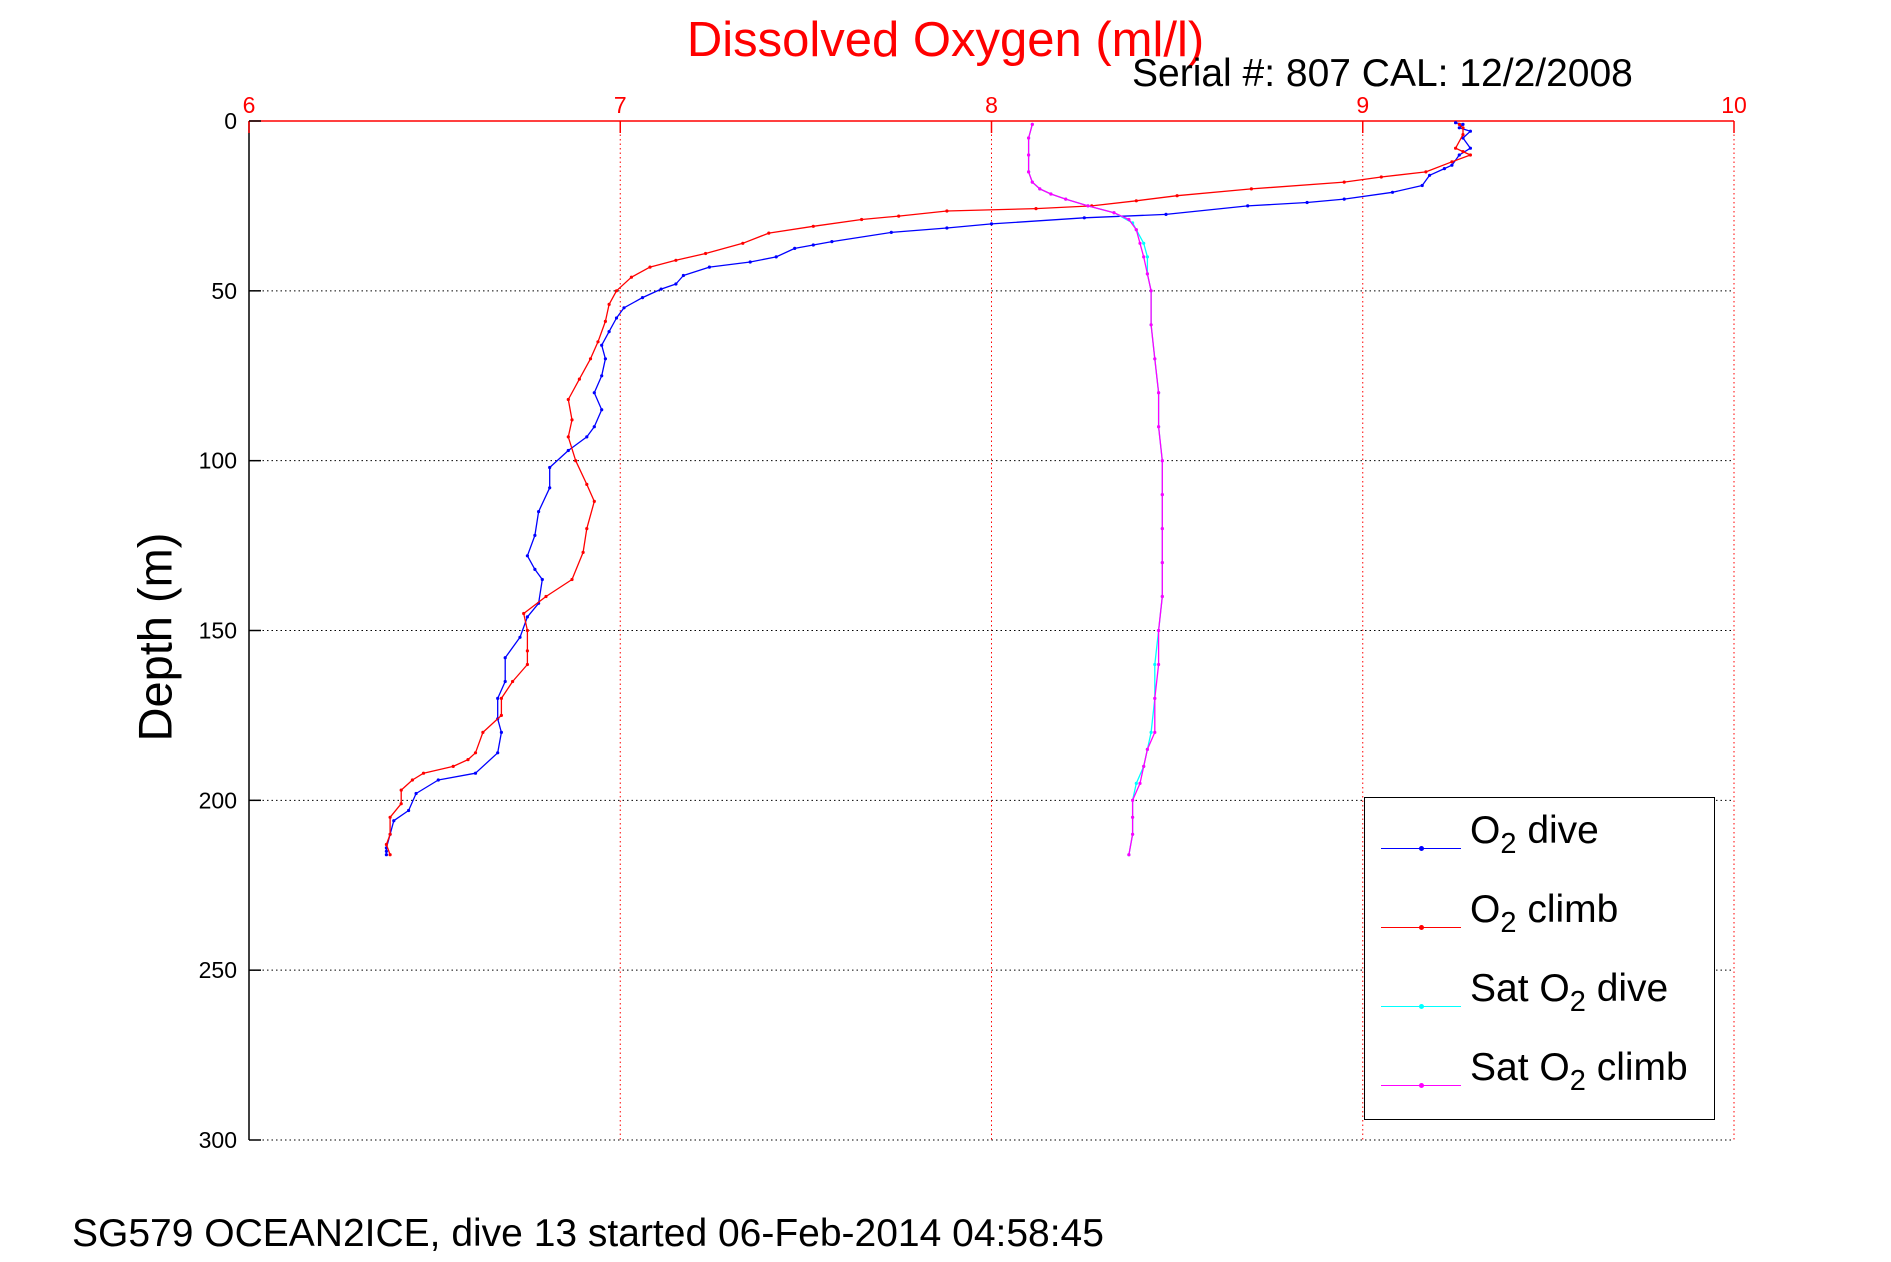 The image size is (1891, 1262). Describe the element at coordinates (1579, 1071) in the screenshot. I see `legend-label-sat-o2-climb: Sat O2 climb` at that location.